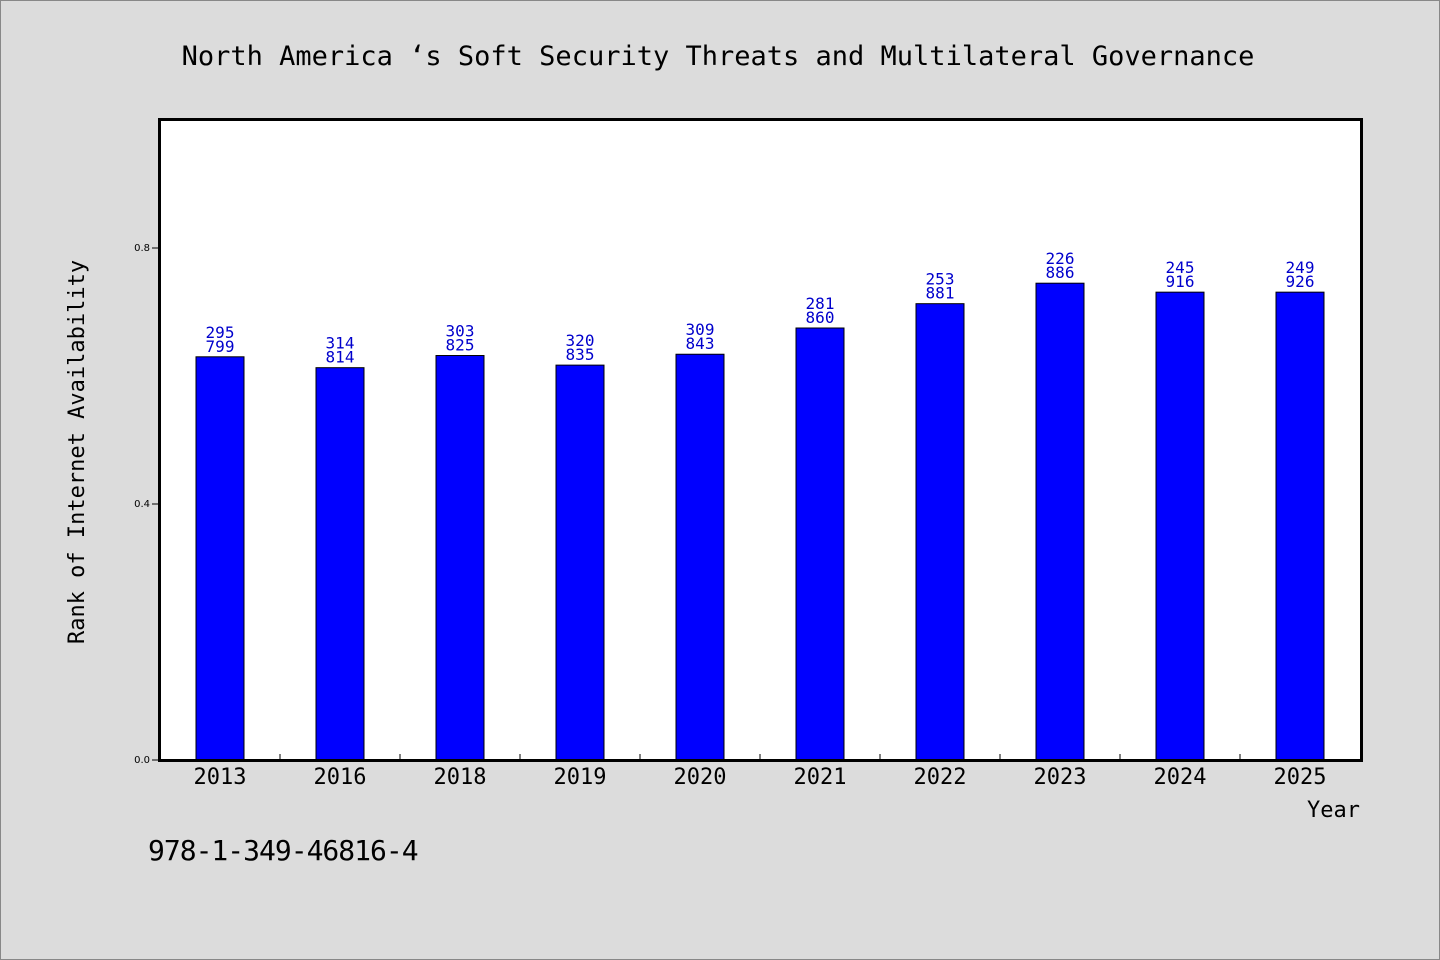 This screenshot has width=1440, height=960. Describe the element at coordinates (340, 343) in the screenshot. I see `data-label-2016-1: 314` at that location.